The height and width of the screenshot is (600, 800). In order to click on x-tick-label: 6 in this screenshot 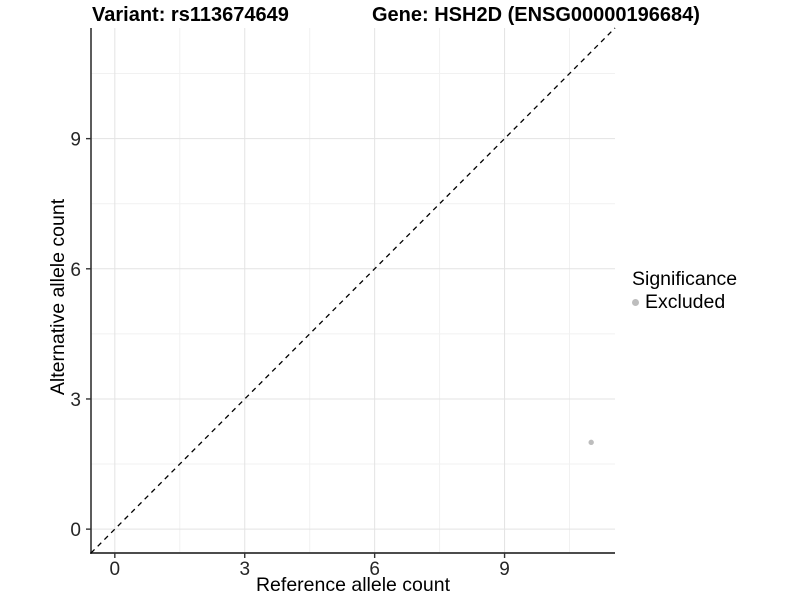, I will do `click(374, 569)`.